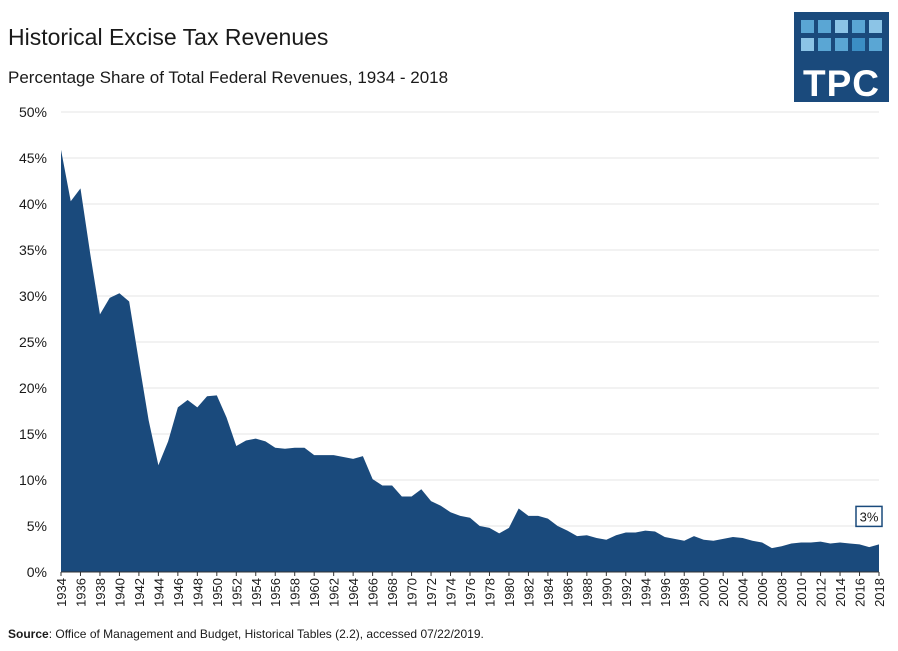  What do you see at coordinates (33, 112) in the screenshot?
I see `y-tick-label: 50%` at bounding box center [33, 112].